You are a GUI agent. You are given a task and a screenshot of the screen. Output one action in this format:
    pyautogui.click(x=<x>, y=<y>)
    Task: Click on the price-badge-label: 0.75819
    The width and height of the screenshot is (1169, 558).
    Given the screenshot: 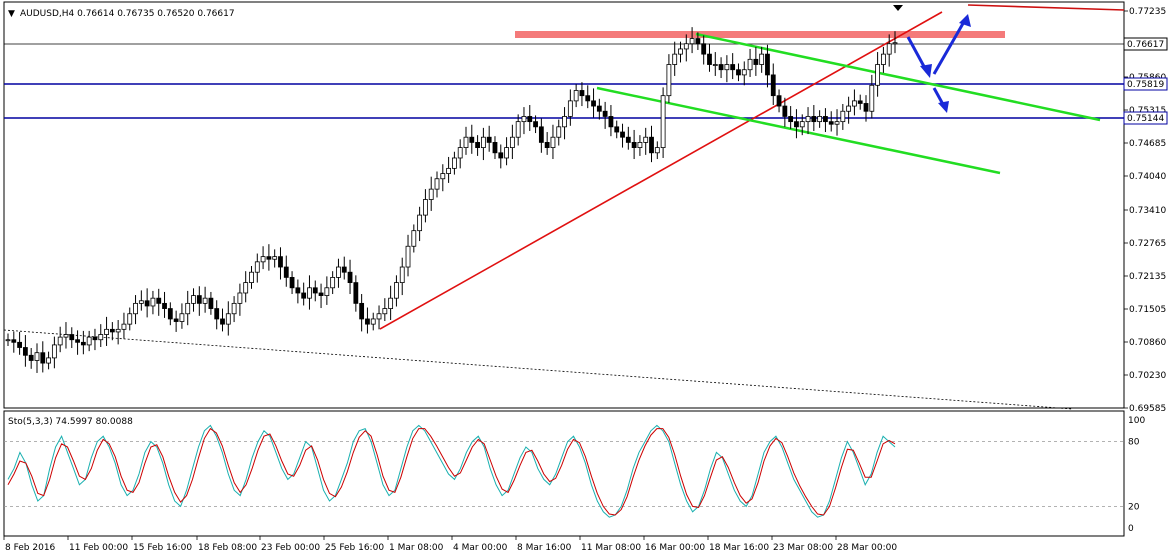 What is the action you would take?
    pyautogui.click(x=1145, y=85)
    